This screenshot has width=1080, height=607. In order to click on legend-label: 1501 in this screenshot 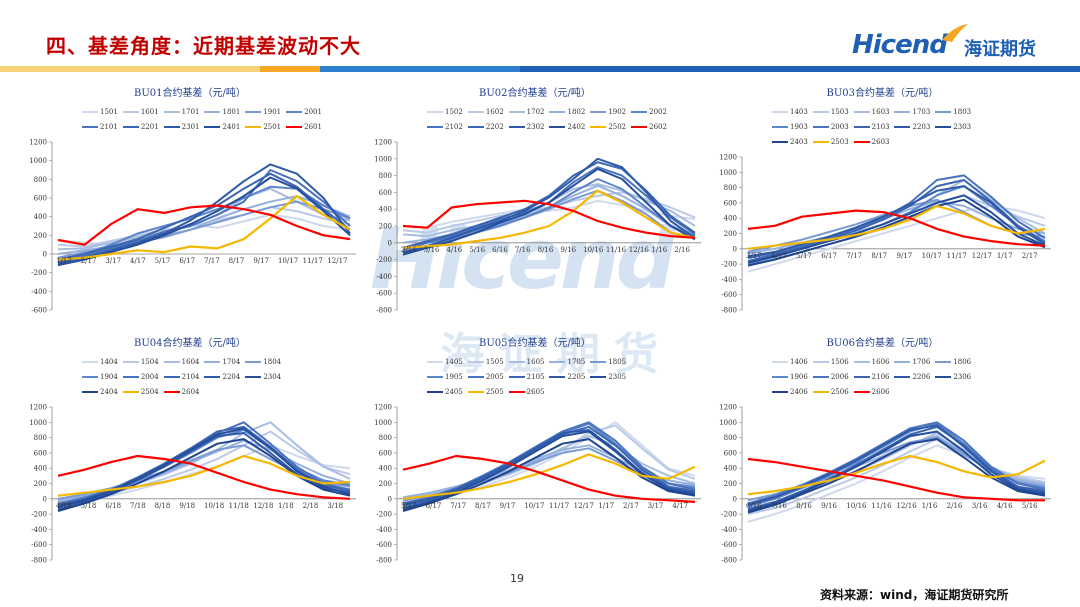, I will do `click(109, 111)`.